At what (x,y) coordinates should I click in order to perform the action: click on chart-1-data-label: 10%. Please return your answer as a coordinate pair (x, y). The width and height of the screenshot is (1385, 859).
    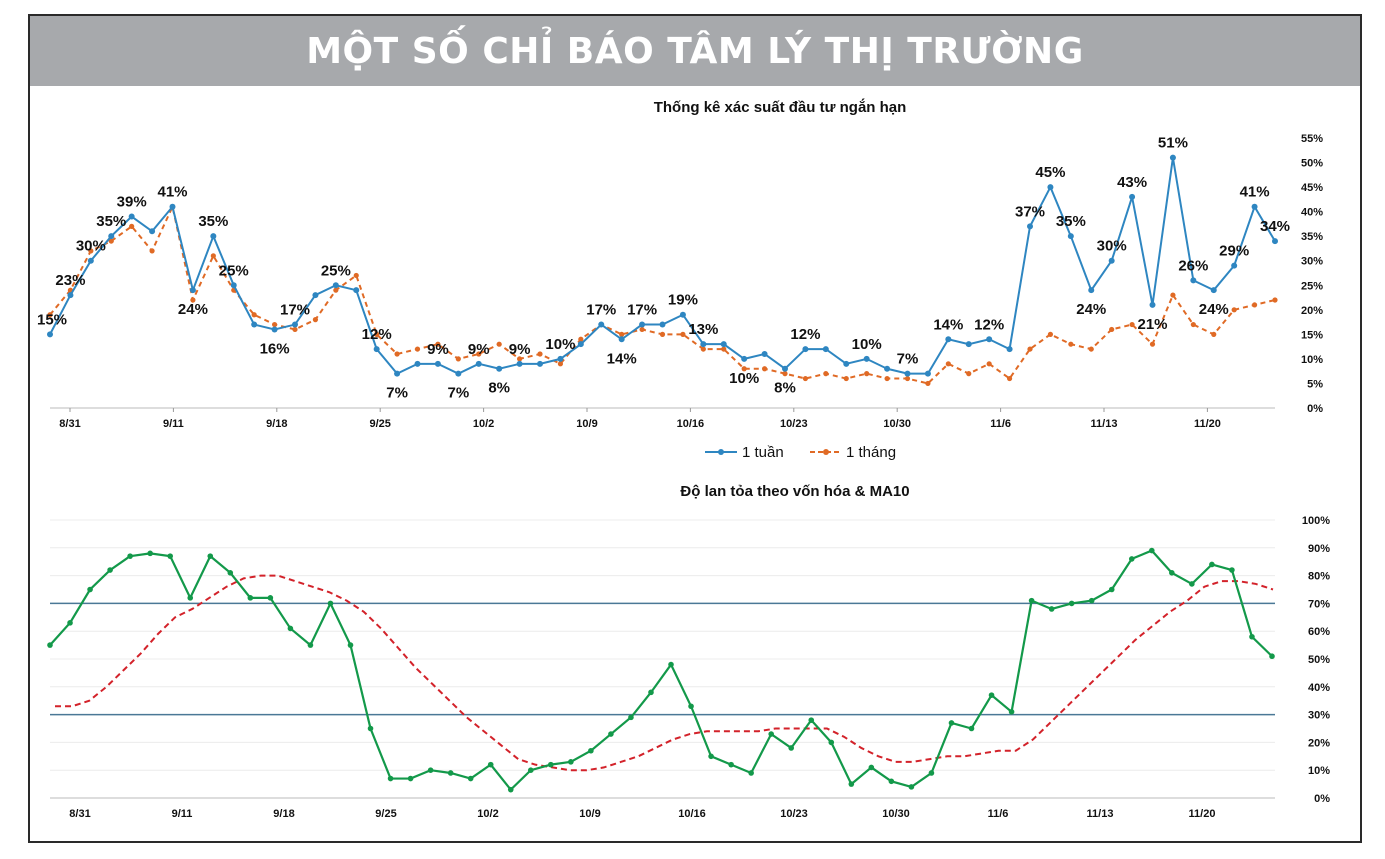
    Looking at the image, I should click on (744, 378).